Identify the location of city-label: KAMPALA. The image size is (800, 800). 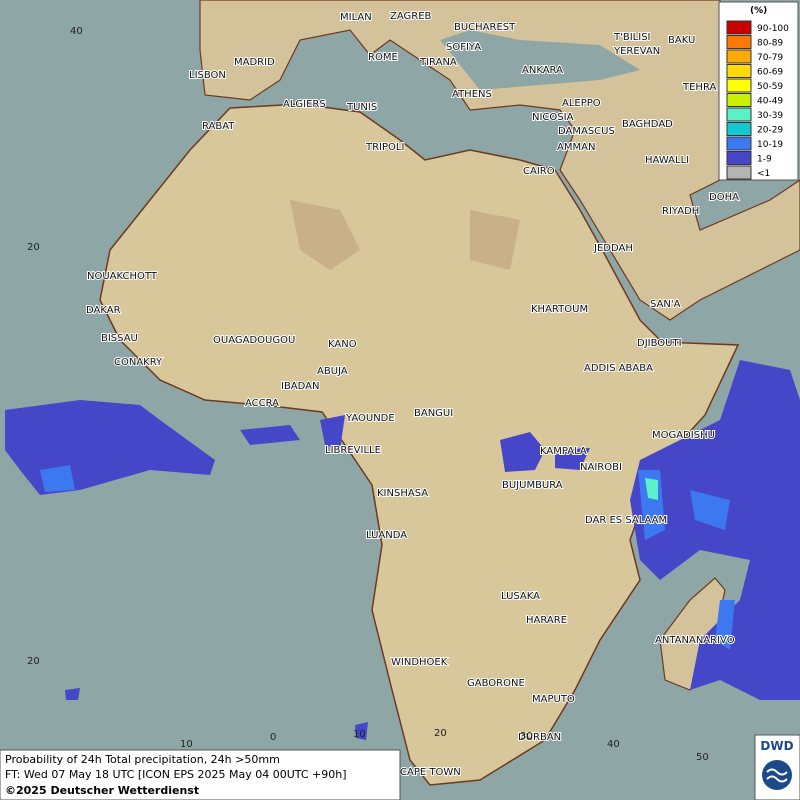
(563, 451).